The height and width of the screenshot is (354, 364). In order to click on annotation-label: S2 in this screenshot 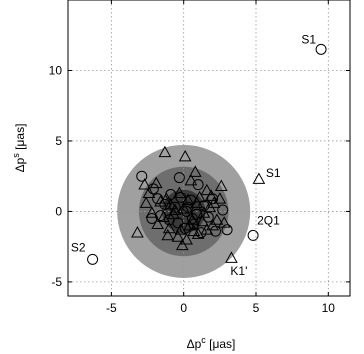, I will do `click(78, 247)`.